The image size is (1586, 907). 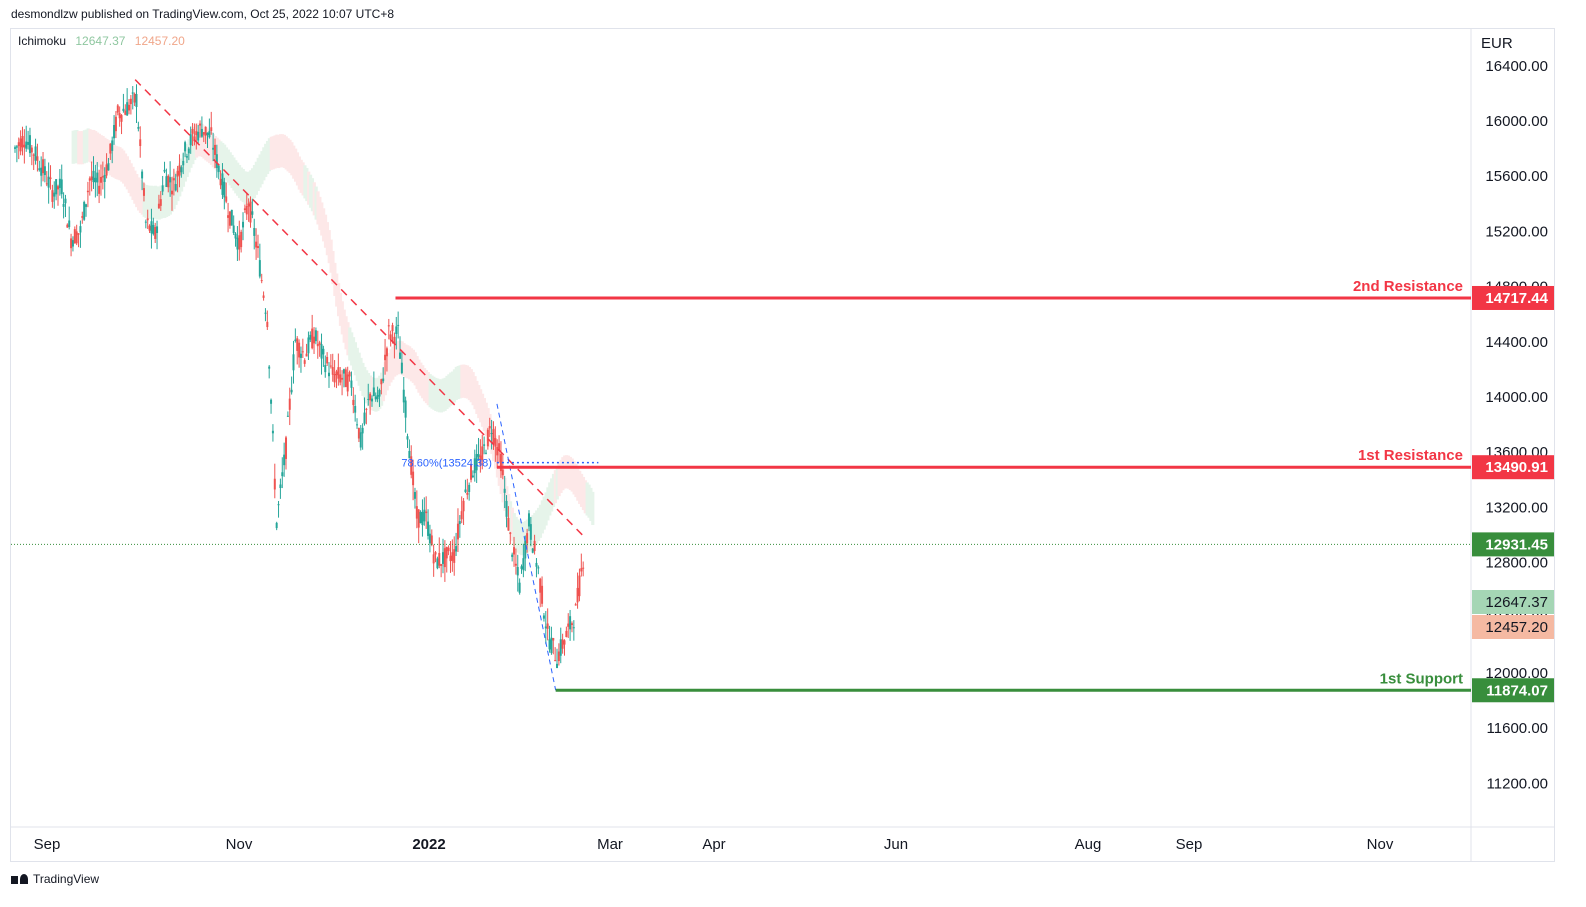 What do you see at coordinates (101, 41) in the screenshot?
I see `indicator-legend: Ichimoku 12647.37 12457.20` at bounding box center [101, 41].